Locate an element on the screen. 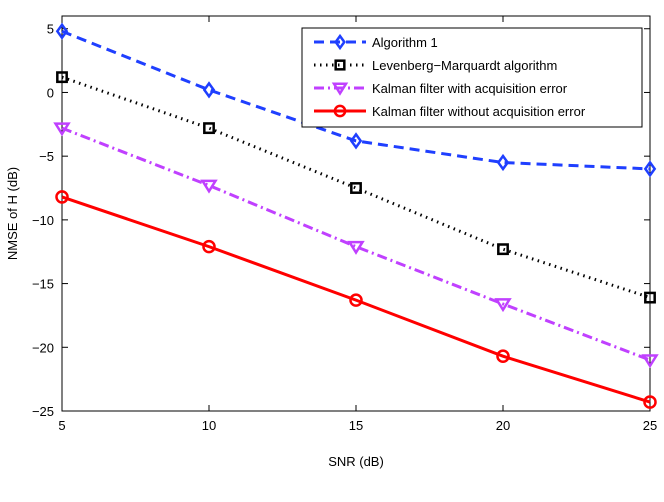 This screenshot has width=664, height=502. legend-label: Algorithm 1 is located at coordinates (405, 42).